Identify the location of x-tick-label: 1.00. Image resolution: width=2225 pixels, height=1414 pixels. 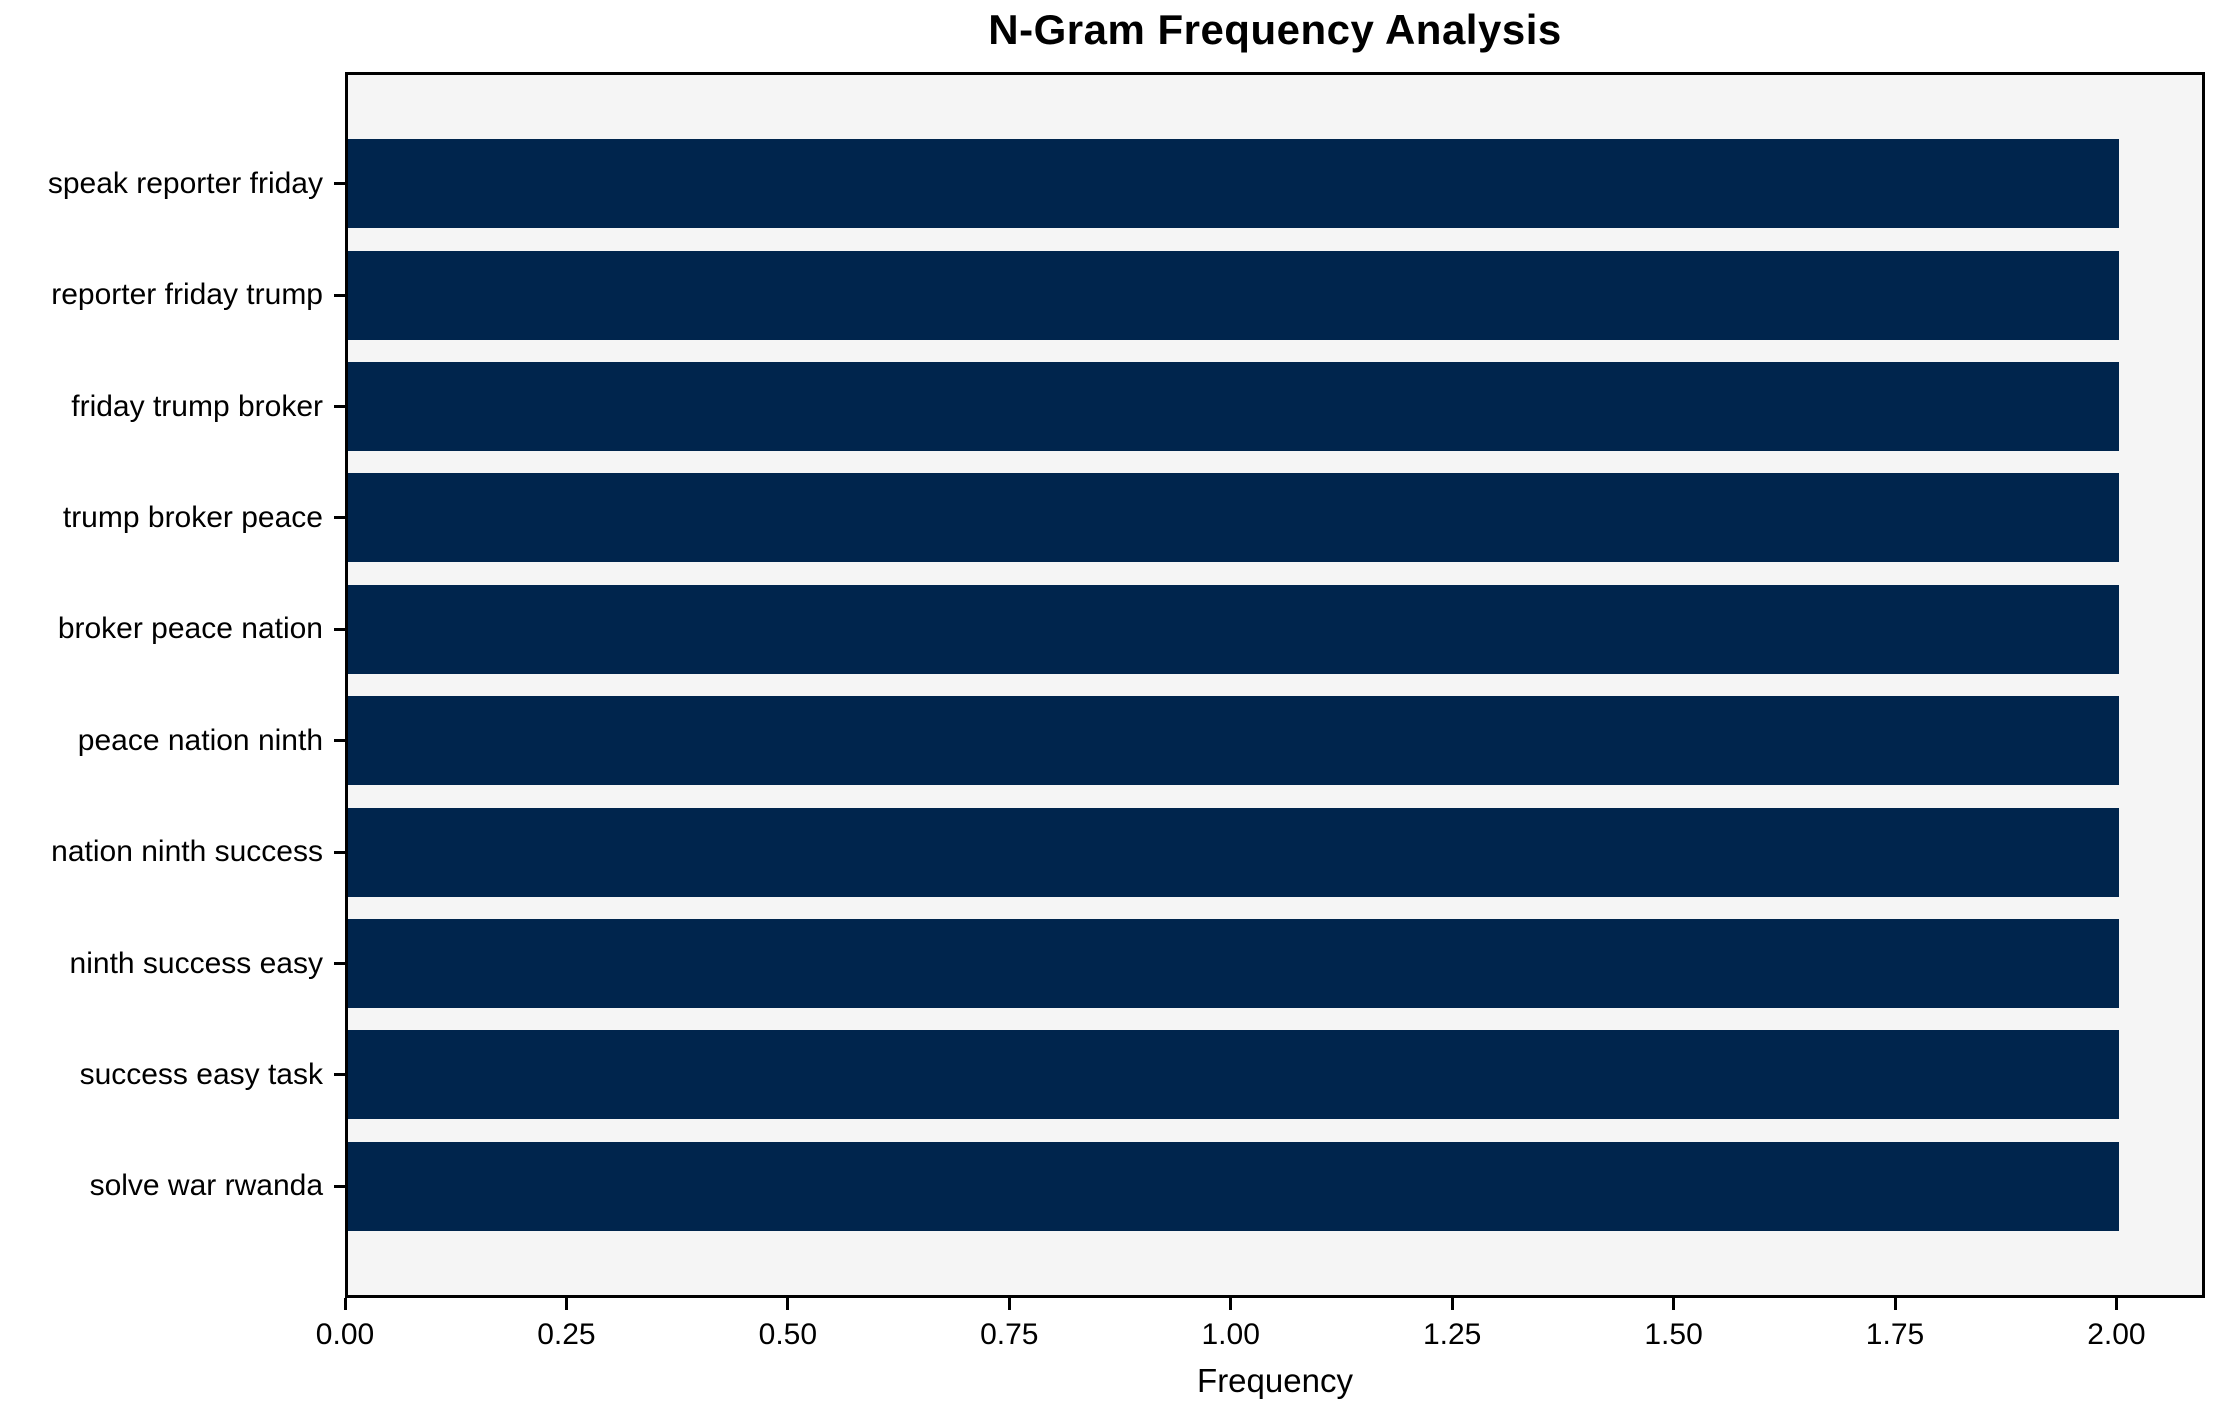
(1230, 1334).